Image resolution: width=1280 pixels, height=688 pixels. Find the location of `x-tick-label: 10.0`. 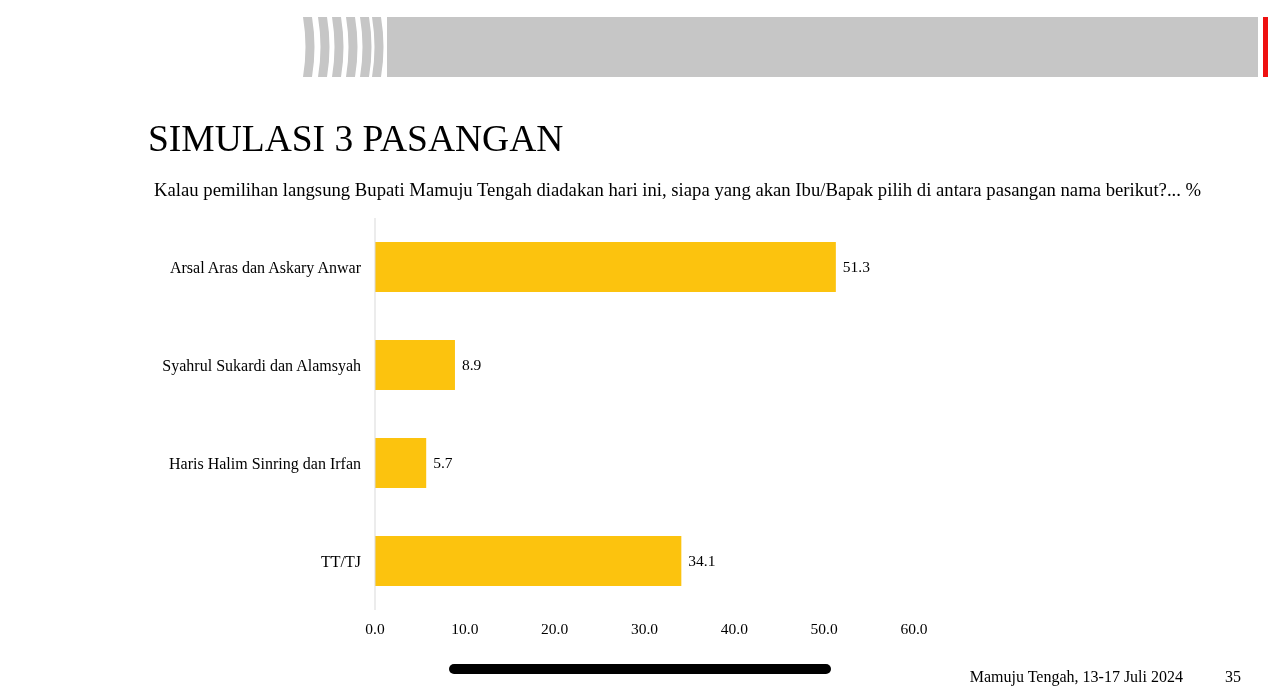

x-tick-label: 10.0 is located at coordinates (465, 628).